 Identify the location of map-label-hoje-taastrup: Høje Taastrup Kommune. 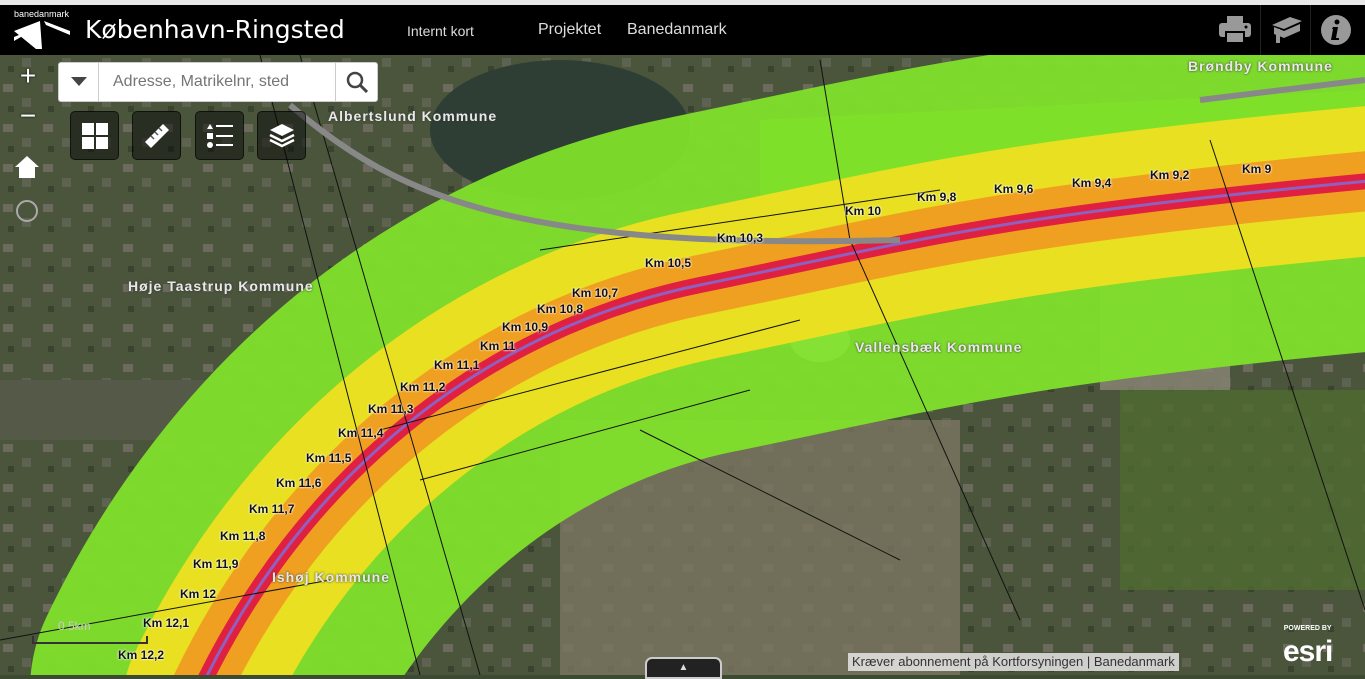
(221, 286).